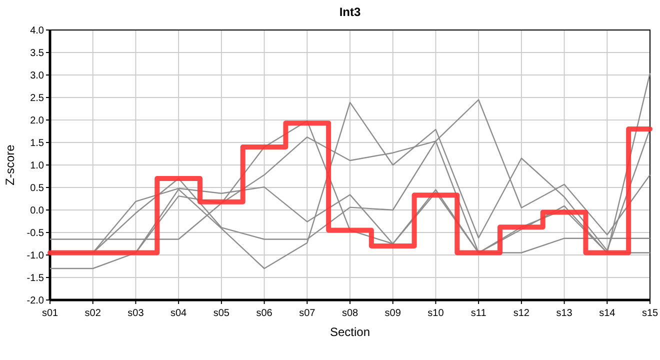 This screenshot has width=660, height=360. Describe the element at coordinates (10, 165) in the screenshot. I see `y-axis-title: Z-score` at that location.